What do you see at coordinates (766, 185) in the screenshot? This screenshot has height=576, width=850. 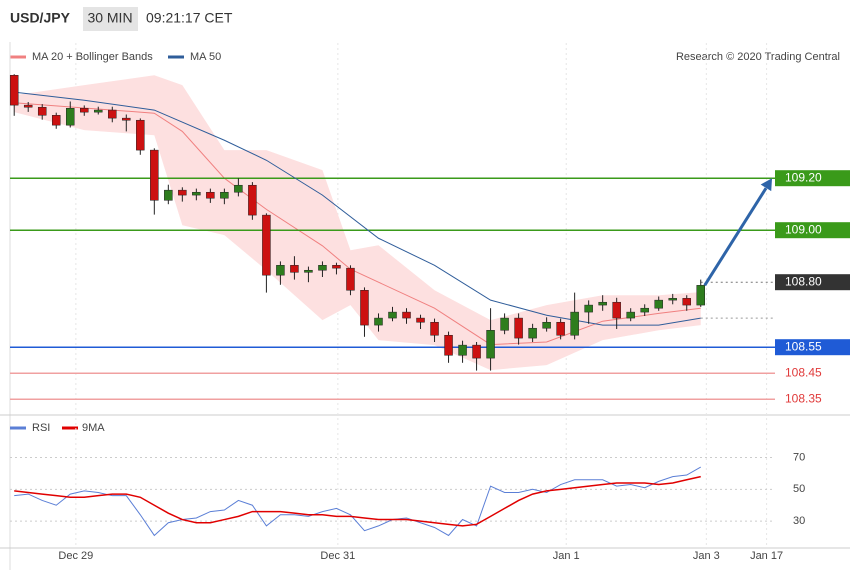 I see `forecast-arrowhead` at bounding box center [766, 185].